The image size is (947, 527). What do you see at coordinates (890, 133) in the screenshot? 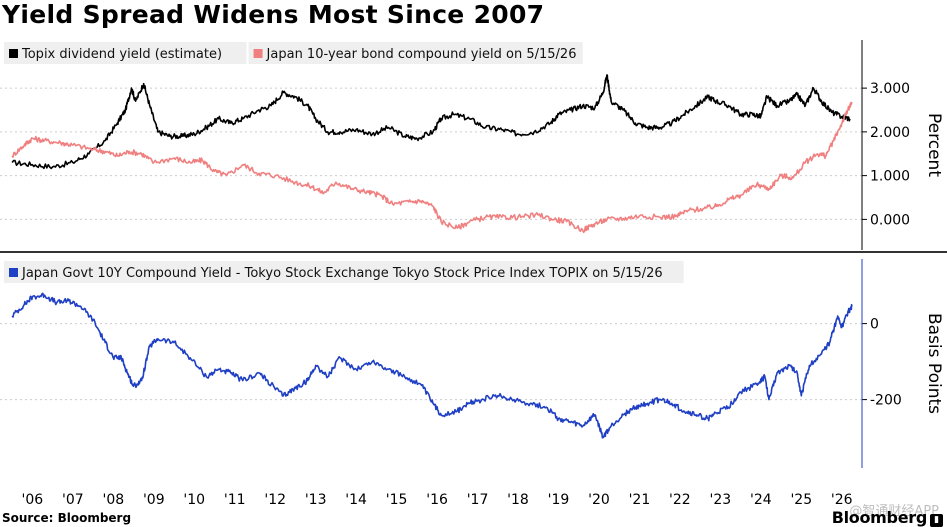
I see `y-tick-label: 2.000` at bounding box center [890, 133].